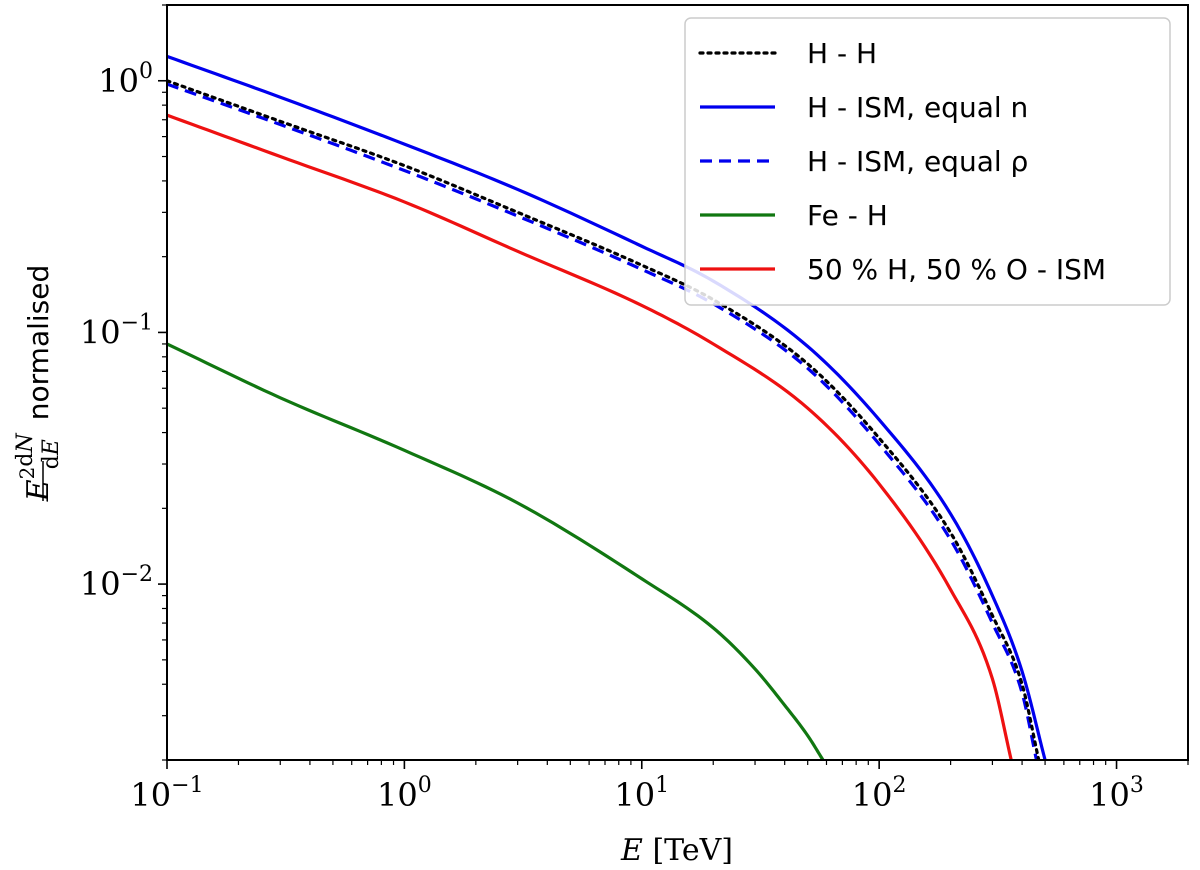 Image resolution: width=1200 pixels, height=870 pixels. What do you see at coordinates (676, 850) in the screenshot?
I see `x-axis-label: E [TeV]` at bounding box center [676, 850].